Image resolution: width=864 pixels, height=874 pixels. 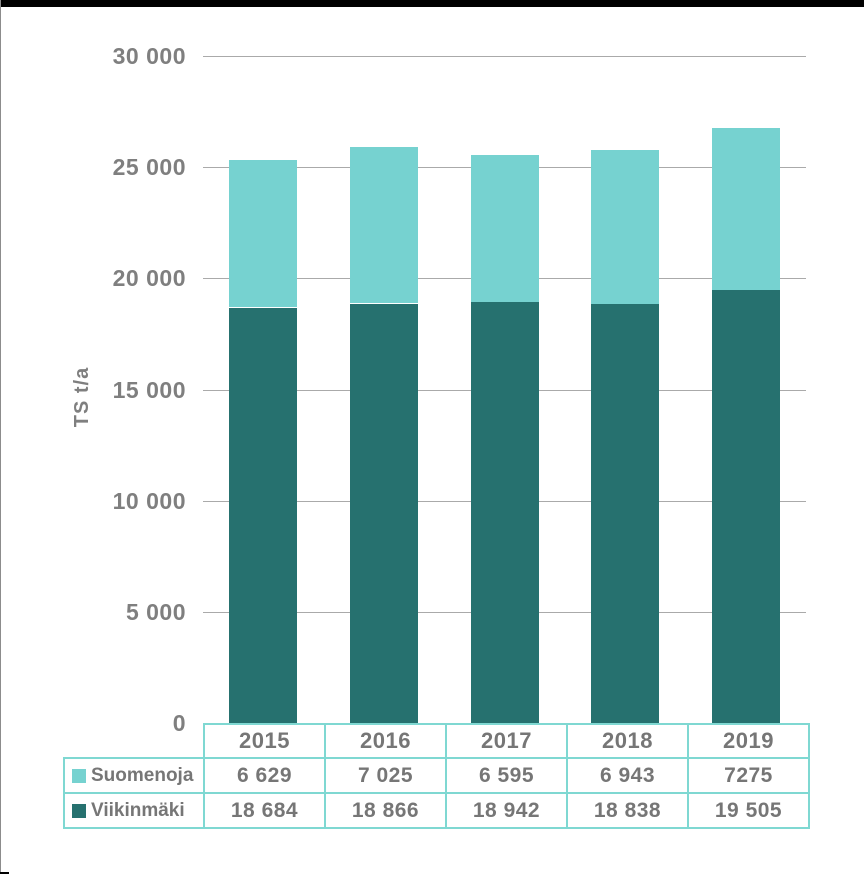 What do you see at coordinates (746, 506) in the screenshot?
I see `bar-segment-viikinmäki-2019` at bounding box center [746, 506].